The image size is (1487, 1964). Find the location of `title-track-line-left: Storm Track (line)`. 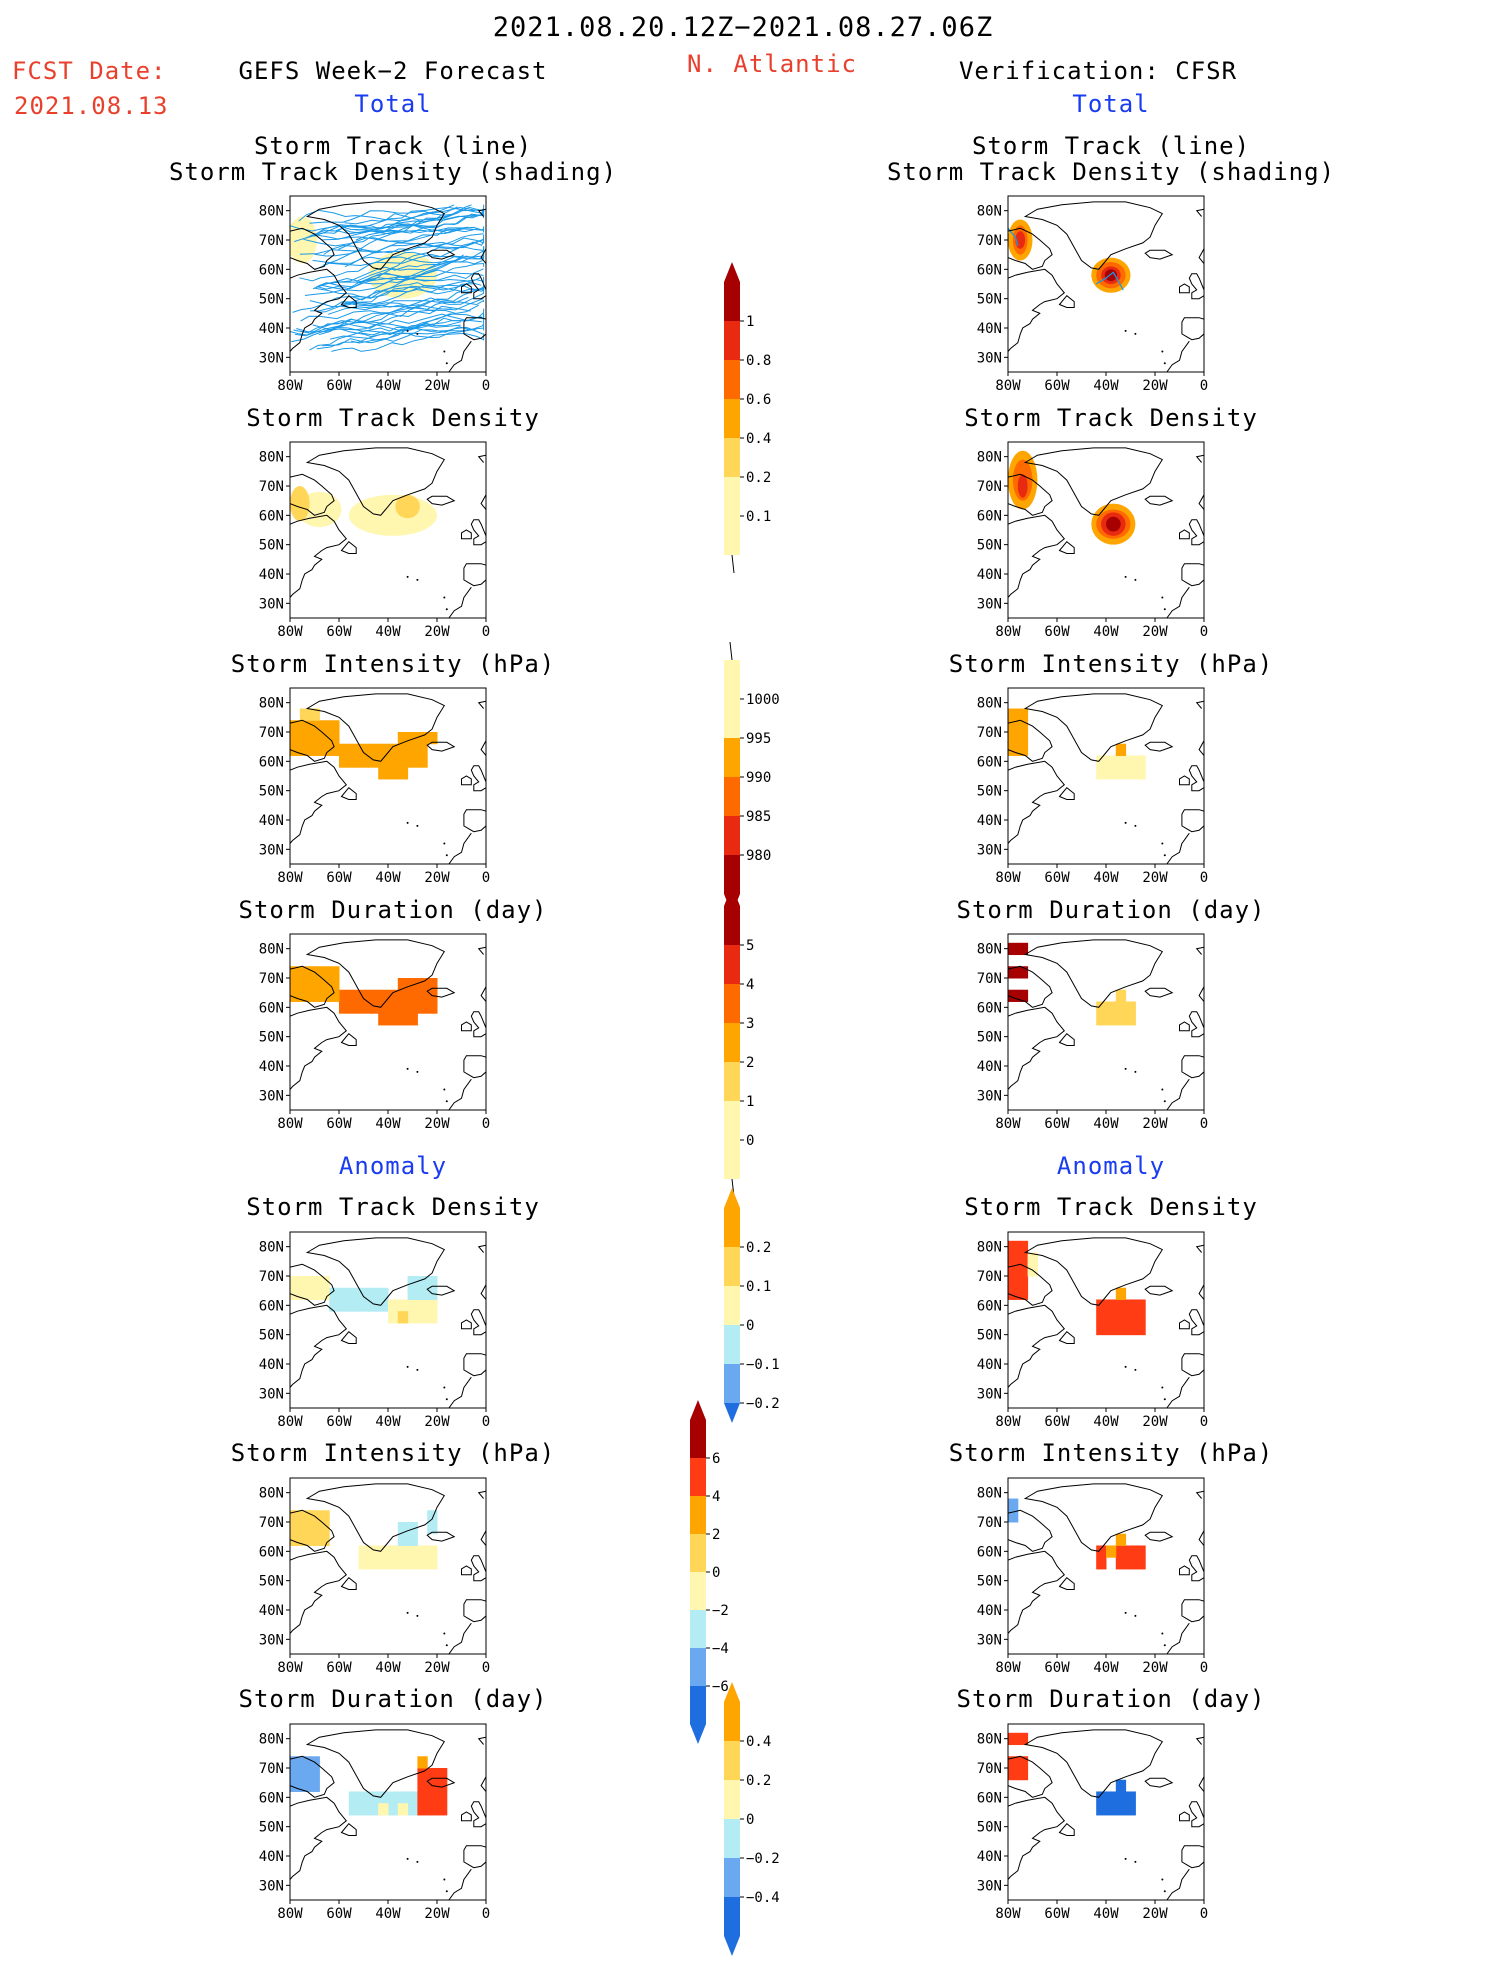

title-track-line-left: Storm Track (line) is located at coordinates (393, 146).